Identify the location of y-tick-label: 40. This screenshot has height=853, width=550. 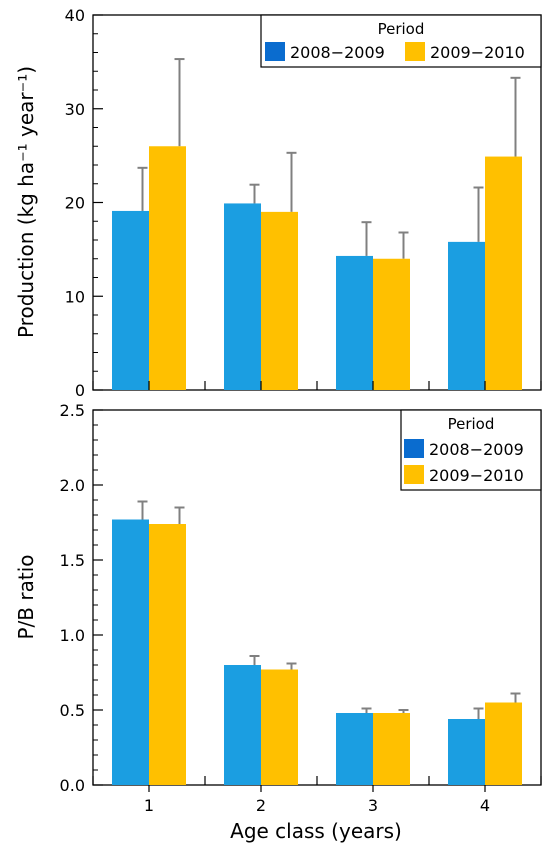
(75, 15).